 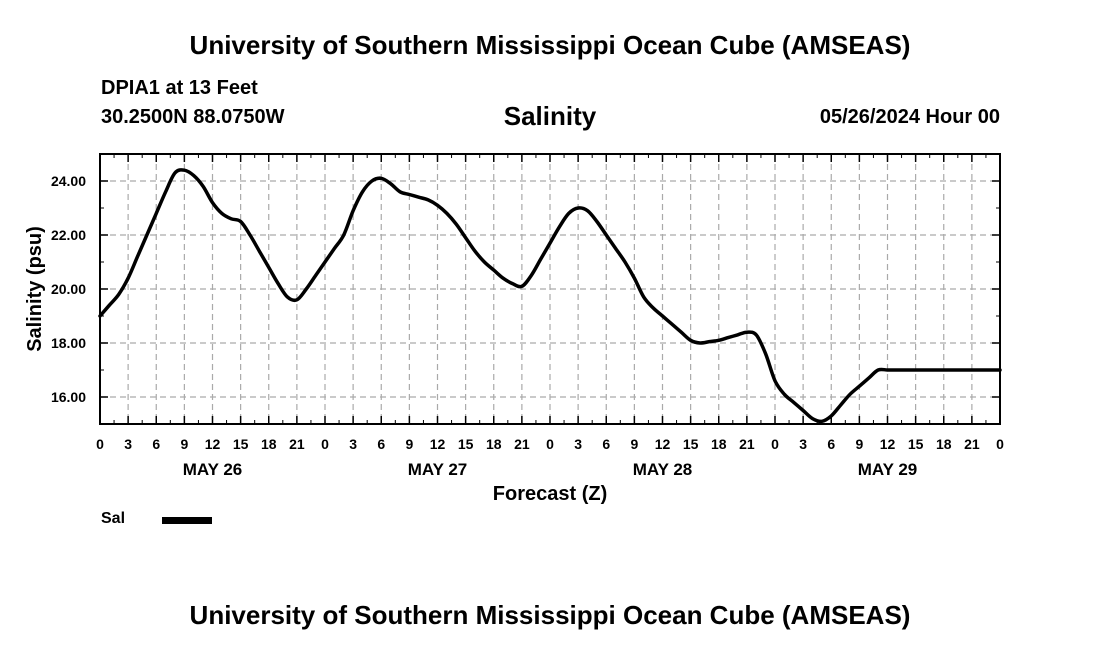 I want to click on x-day-label: MAY 28, so click(x=663, y=469).